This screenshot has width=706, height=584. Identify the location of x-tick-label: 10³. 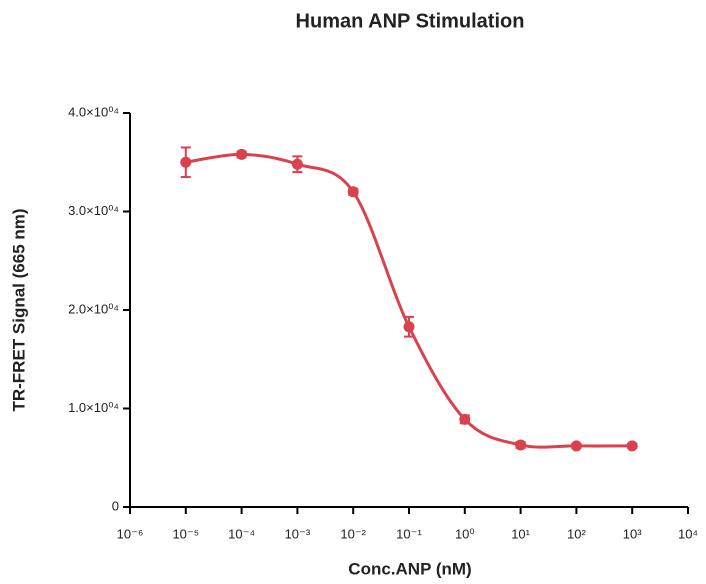
(632, 533).